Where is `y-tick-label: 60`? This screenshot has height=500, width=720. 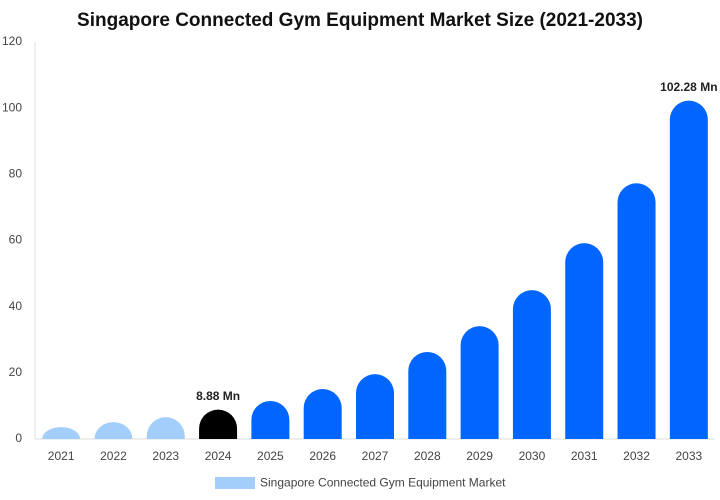
y-tick-label: 60 is located at coordinates (16, 240).